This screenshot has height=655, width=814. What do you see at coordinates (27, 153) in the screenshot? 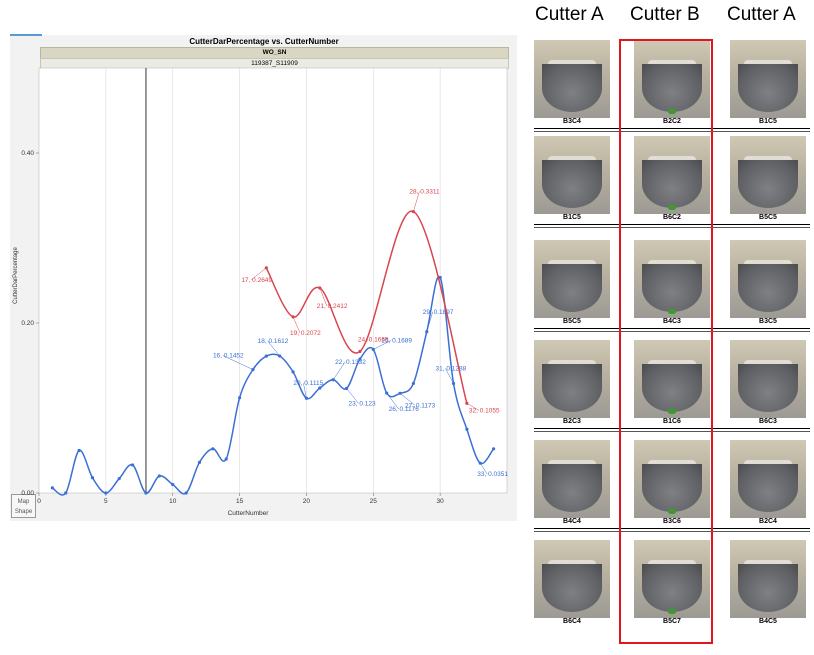
I see `y-tick-label: 0.40` at bounding box center [27, 153].